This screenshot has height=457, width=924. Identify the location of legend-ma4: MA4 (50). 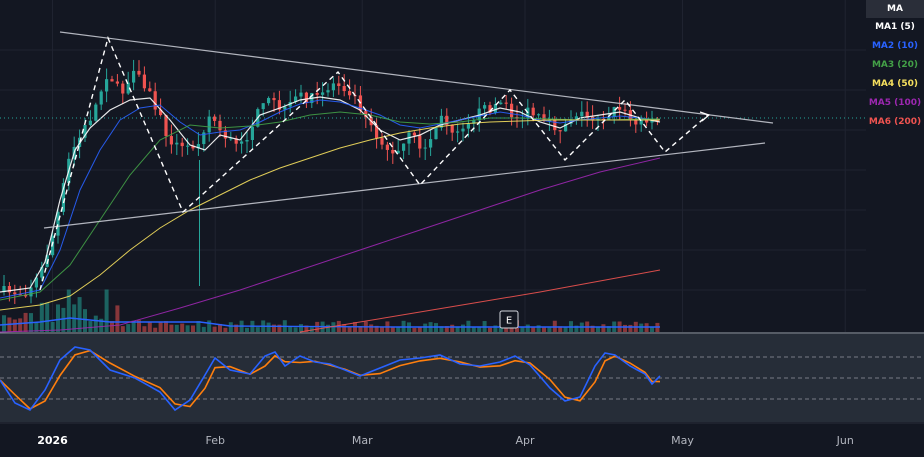
(895, 84).